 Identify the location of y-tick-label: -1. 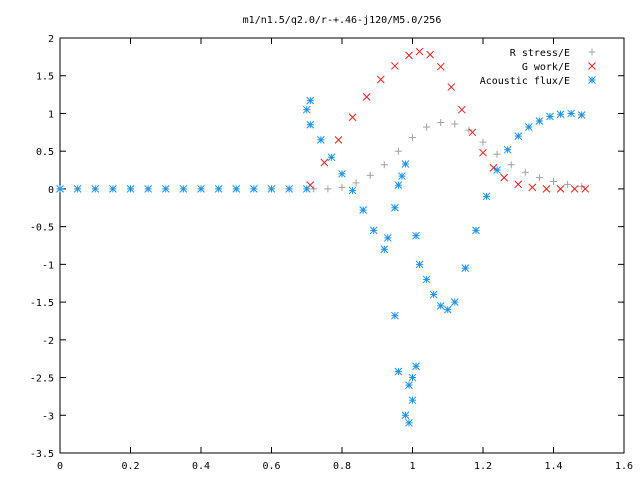
(48, 265).